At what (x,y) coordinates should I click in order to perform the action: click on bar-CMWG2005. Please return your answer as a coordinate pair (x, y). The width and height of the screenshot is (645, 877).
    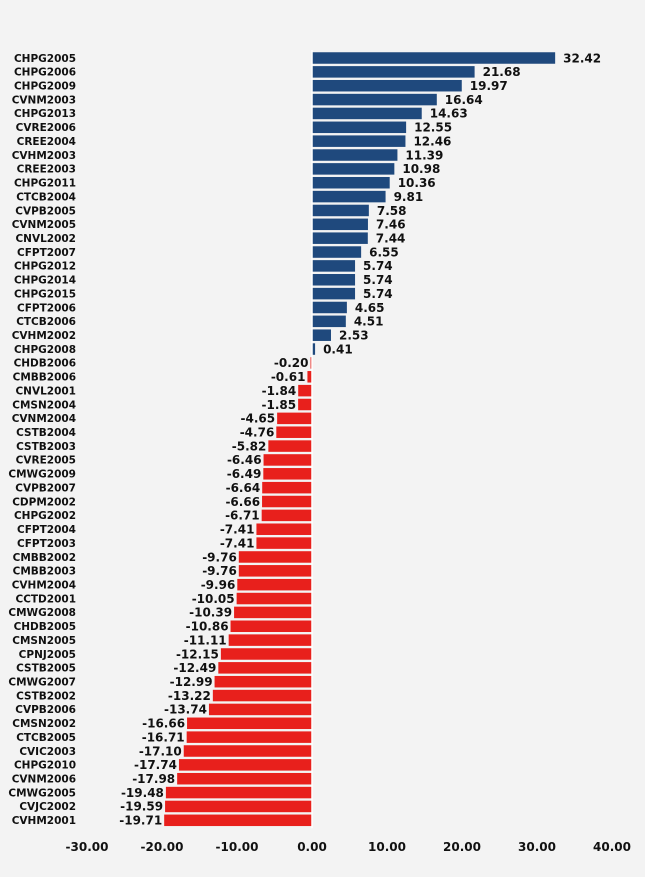
    Looking at the image, I should click on (238, 792).